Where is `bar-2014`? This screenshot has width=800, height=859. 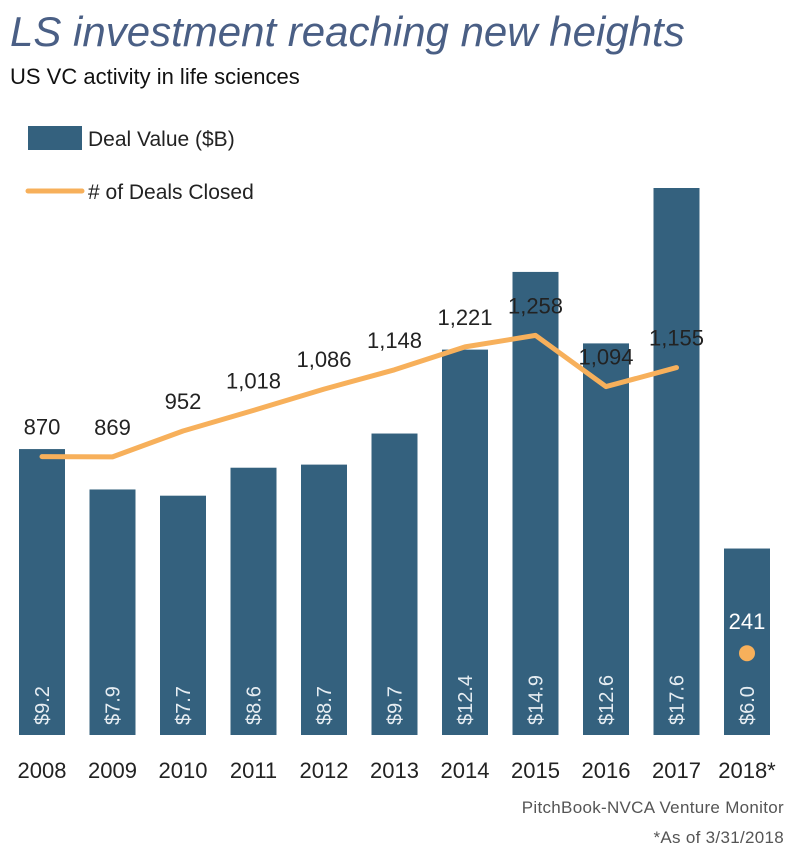 bar-2014 is located at coordinates (465, 542).